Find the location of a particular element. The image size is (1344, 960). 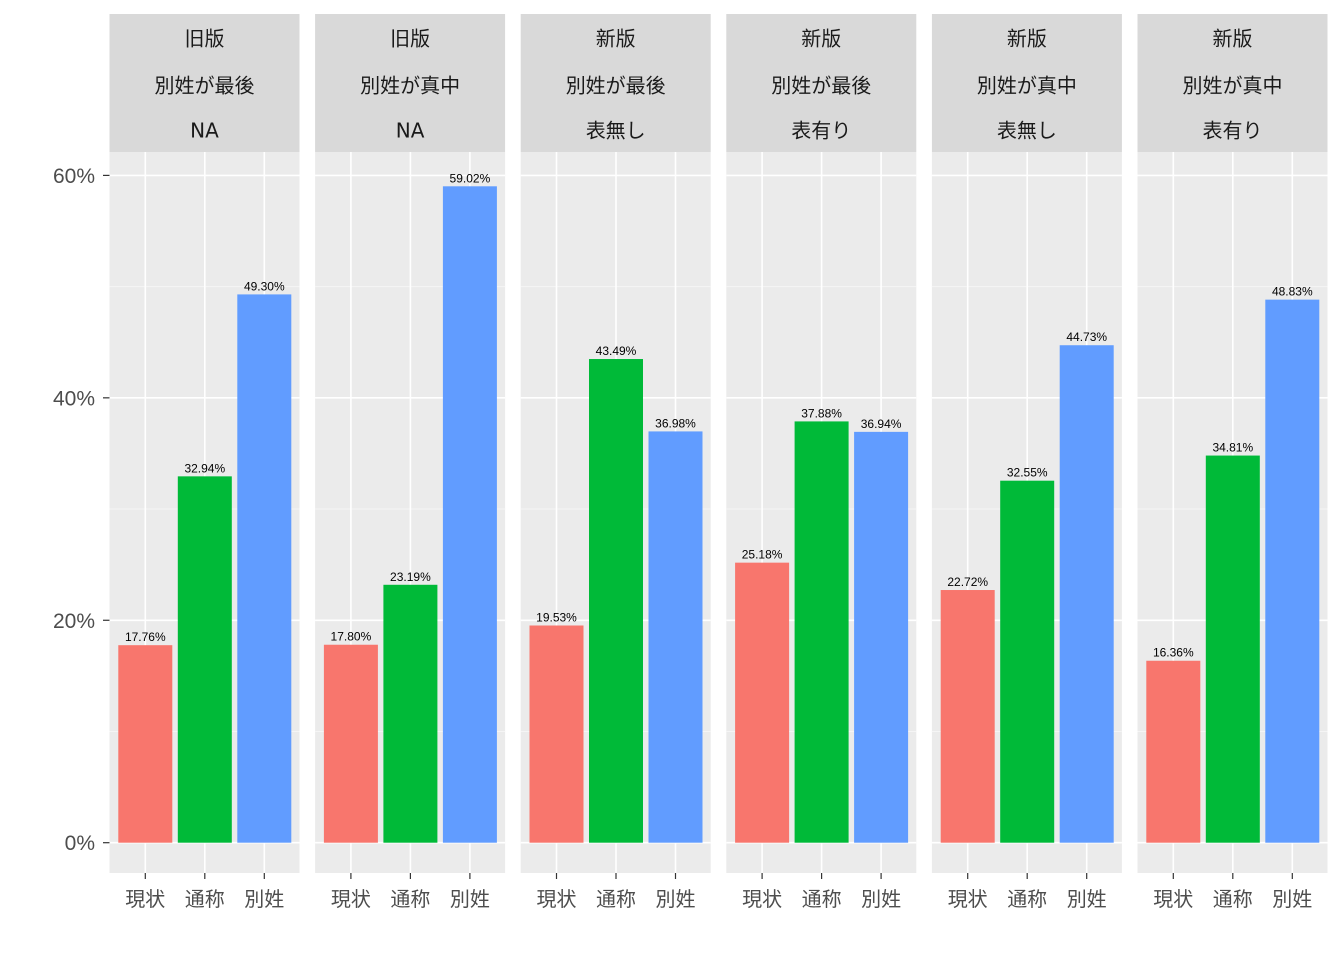

y-tick-label: 60% is located at coordinates (74, 176).